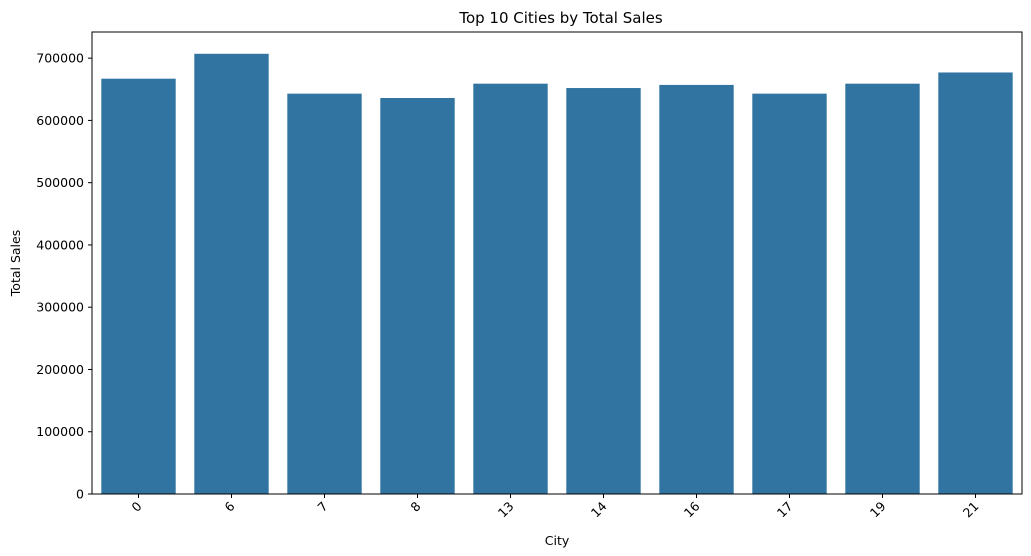 This screenshot has width=1031, height=556. What do you see at coordinates (60, 369) in the screenshot?
I see `y-tick-label: 200000` at bounding box center [60, 369].